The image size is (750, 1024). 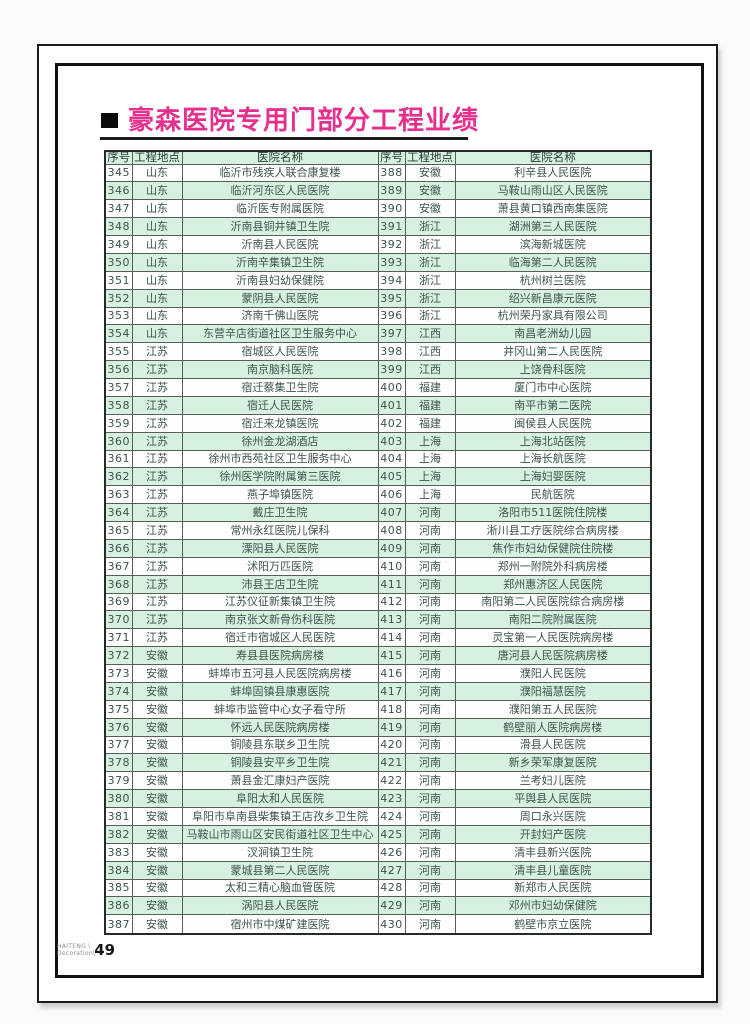 I want to click on cell-serial: 423, so click(x=391, y=798).